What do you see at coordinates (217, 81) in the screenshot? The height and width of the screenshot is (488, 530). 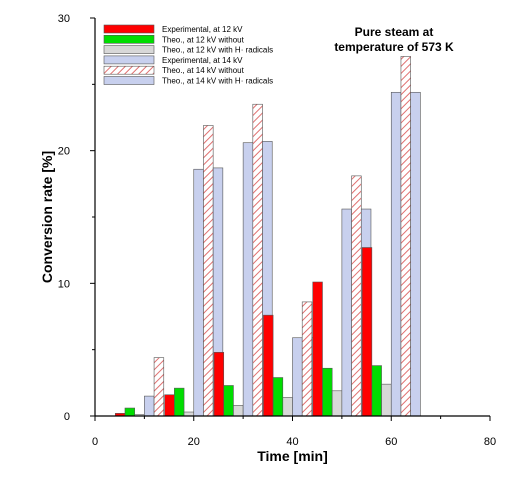 I see `legend-label-6: Theo., at 14 kV with H· radicals` at bounding box center [217, 81].